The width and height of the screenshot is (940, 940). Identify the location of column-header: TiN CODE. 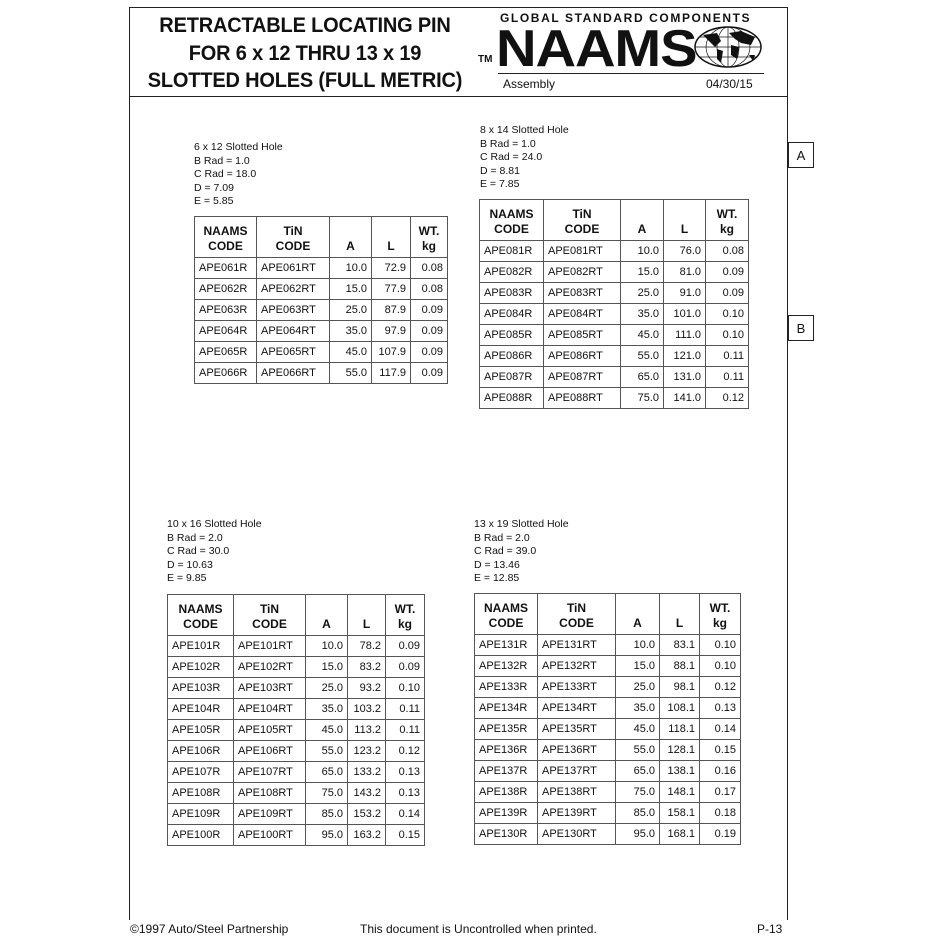
(576, 614).